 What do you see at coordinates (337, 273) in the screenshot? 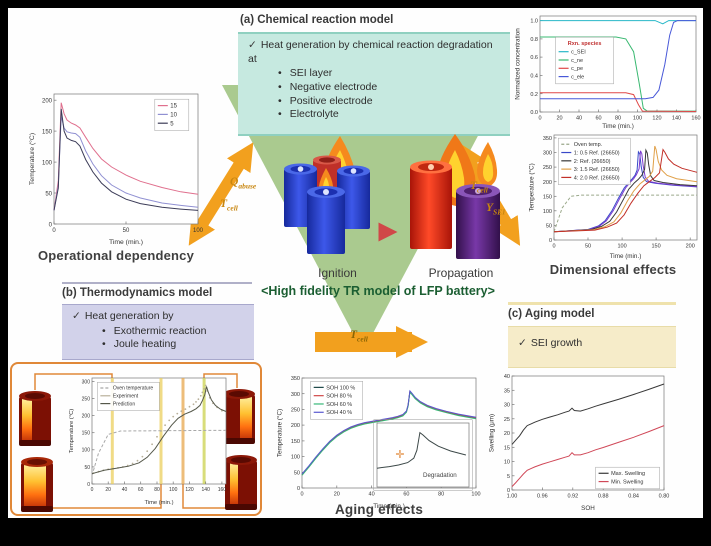
I see `ignition-label: Ignition` at bounding box center [337, 273].